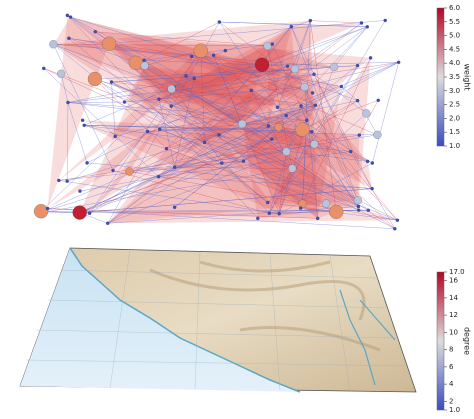 Image resolution: width=474 pixels, height=419 pixels. I want to click on colorbar, so click(440, 77).